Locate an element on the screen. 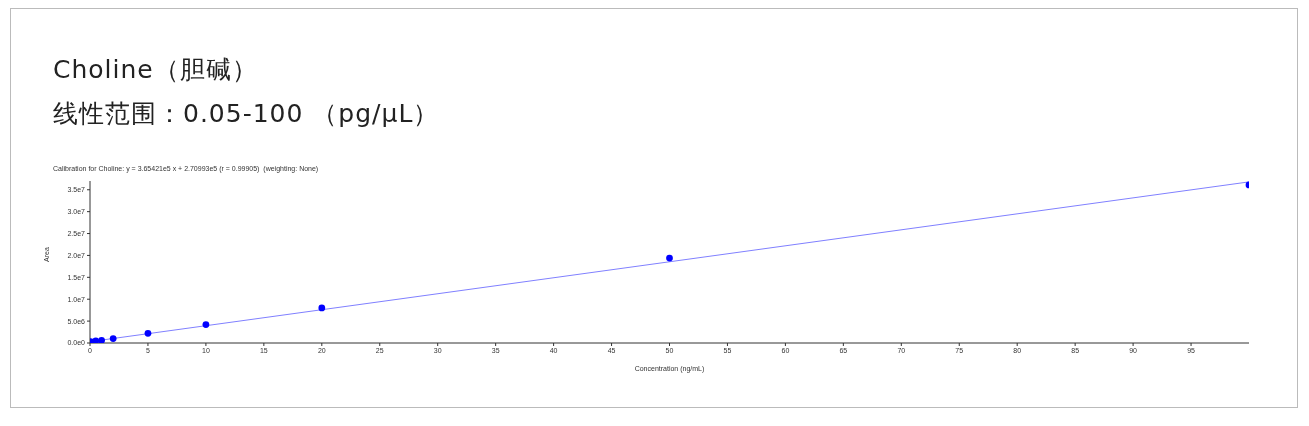 The image size is (1309, 426). chart-title: Choline（胆碱） is located at coordinates (155, 70).